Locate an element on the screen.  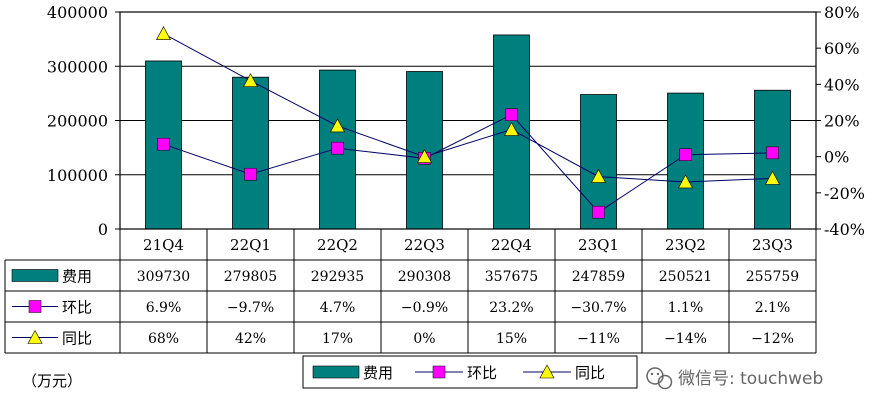
x-tick-label: 23Q1 is located at coordinates (598, 245).